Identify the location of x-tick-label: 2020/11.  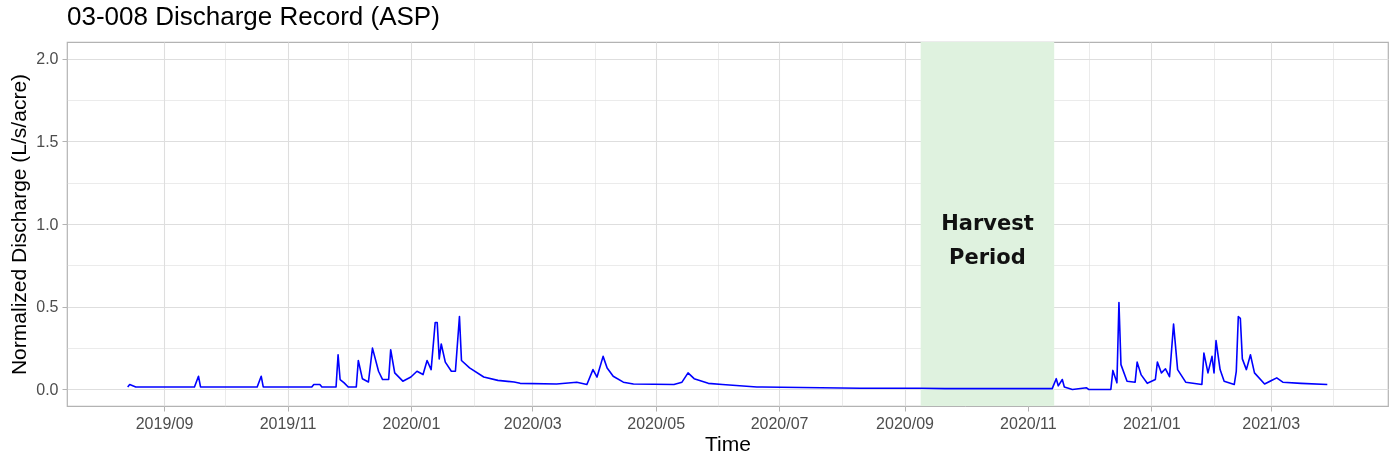
(1028, 423).